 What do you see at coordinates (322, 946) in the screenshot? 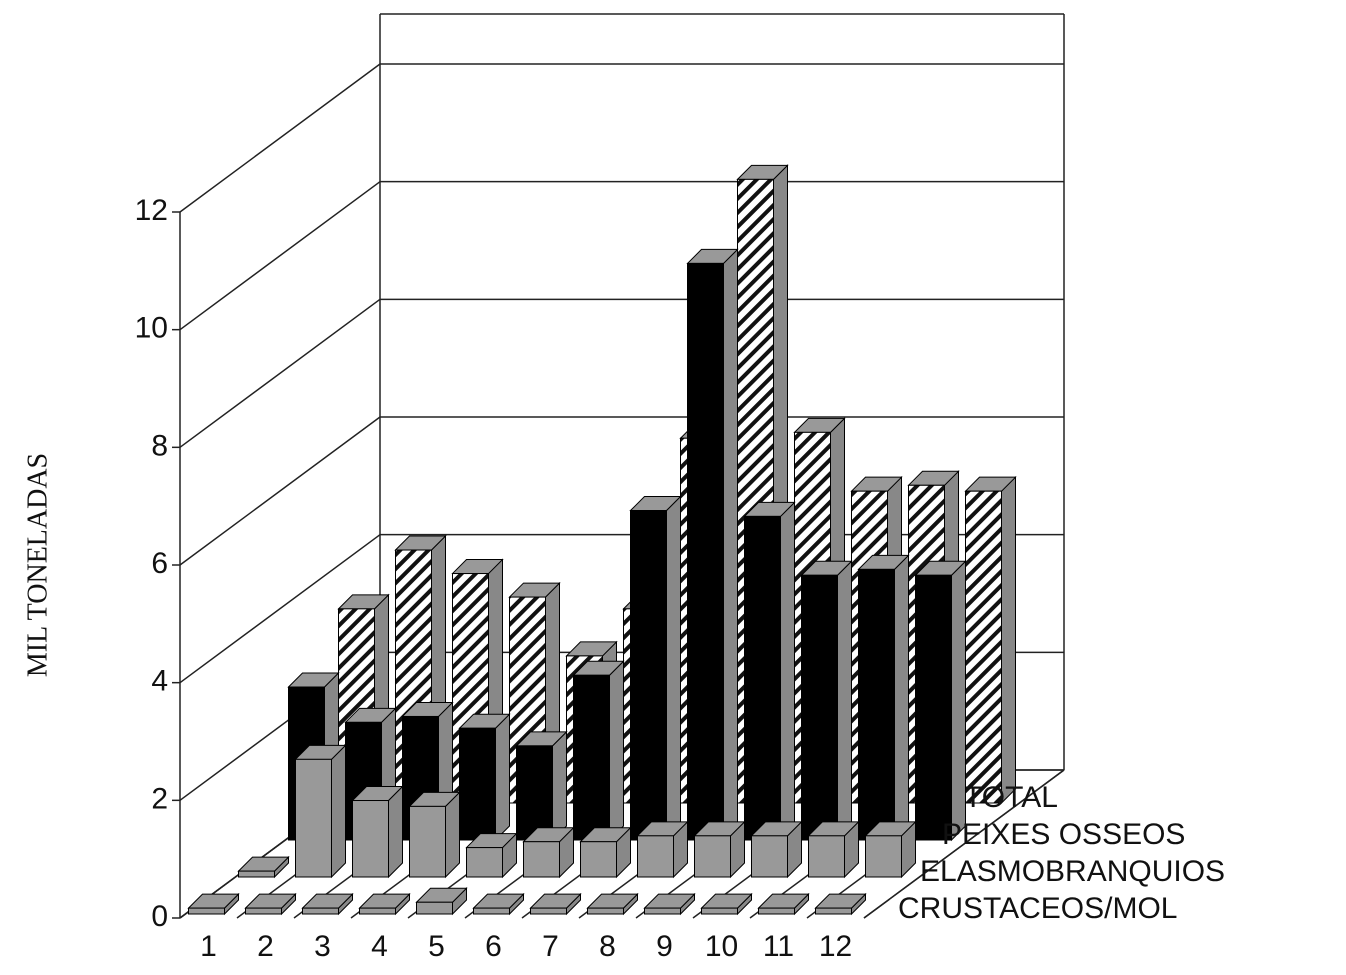
I see `x-tick-label: 3` at bounding box center [322, 946].